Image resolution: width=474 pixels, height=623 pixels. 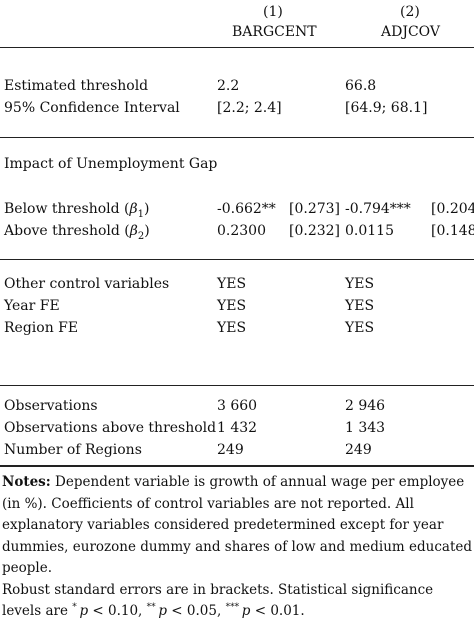 I want to click on cell-year-fe-c2: YES, so click(x=360, y=306).